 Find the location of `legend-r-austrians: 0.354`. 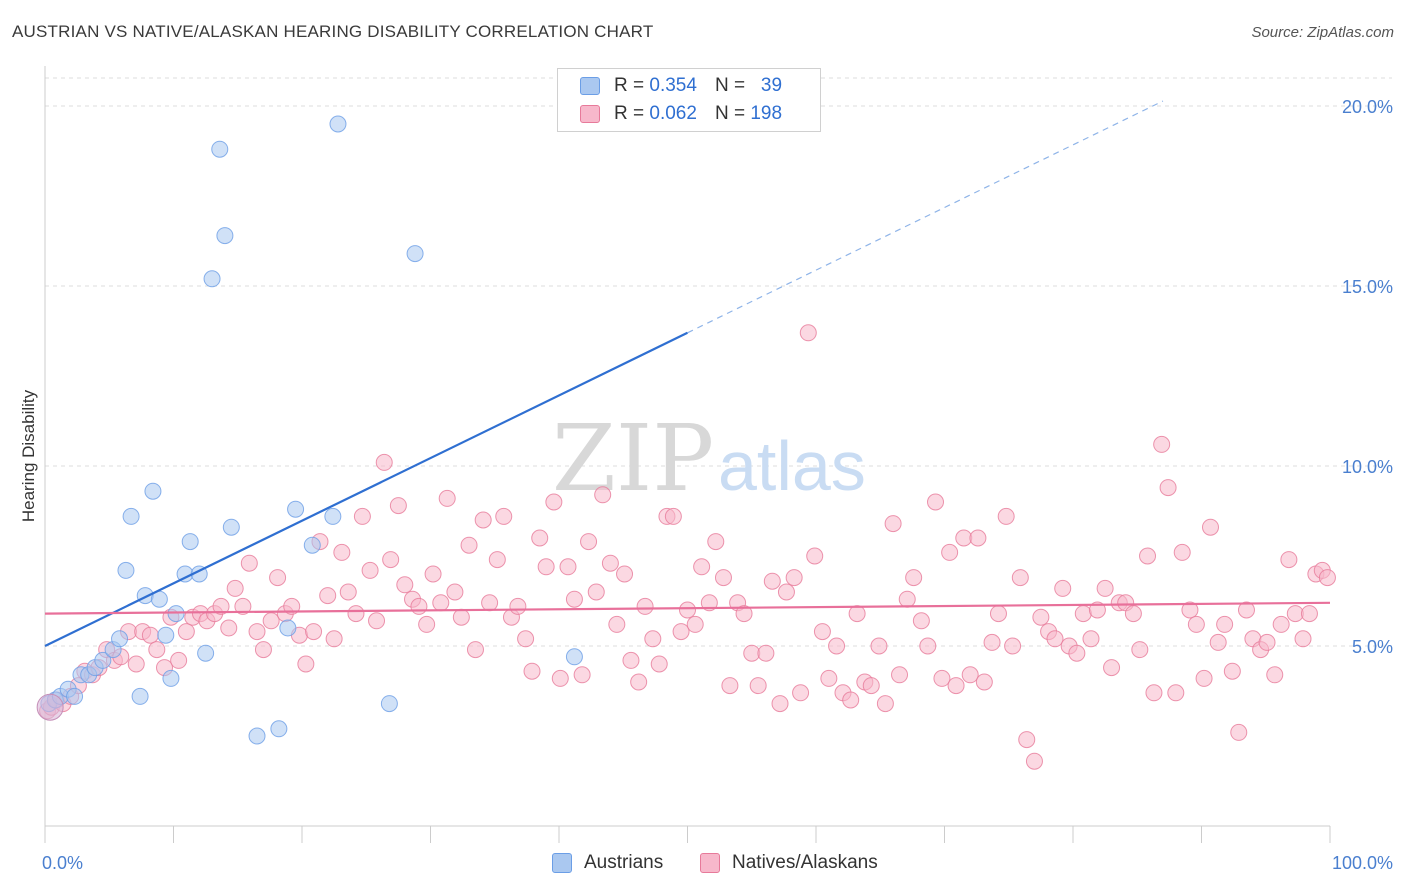

legend-r-austrians: 0.354 is located at coordinates (673, 85).